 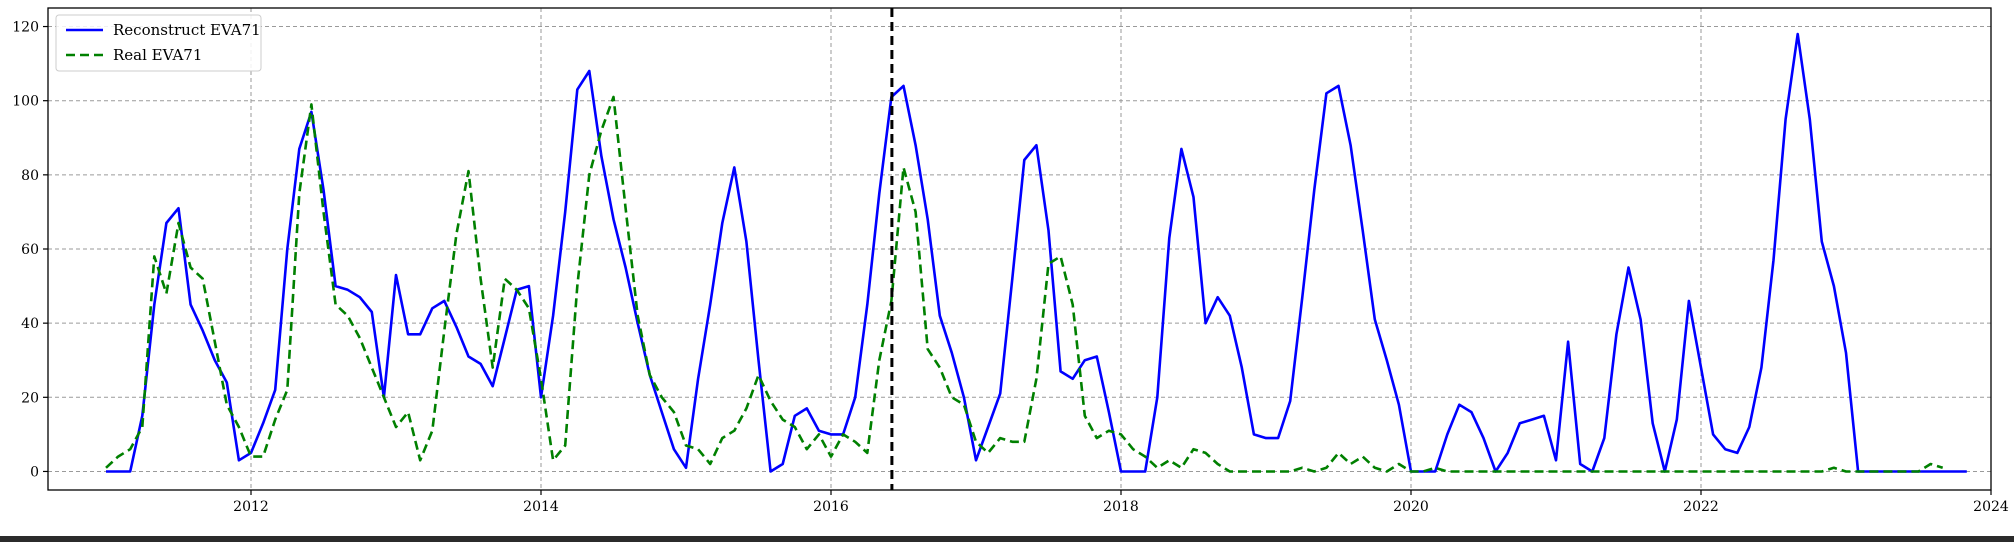 What do you see at coordinates (25, 102) in the screenshot?
I see `y-tick-label: 100` at bounding box center [25, 102].